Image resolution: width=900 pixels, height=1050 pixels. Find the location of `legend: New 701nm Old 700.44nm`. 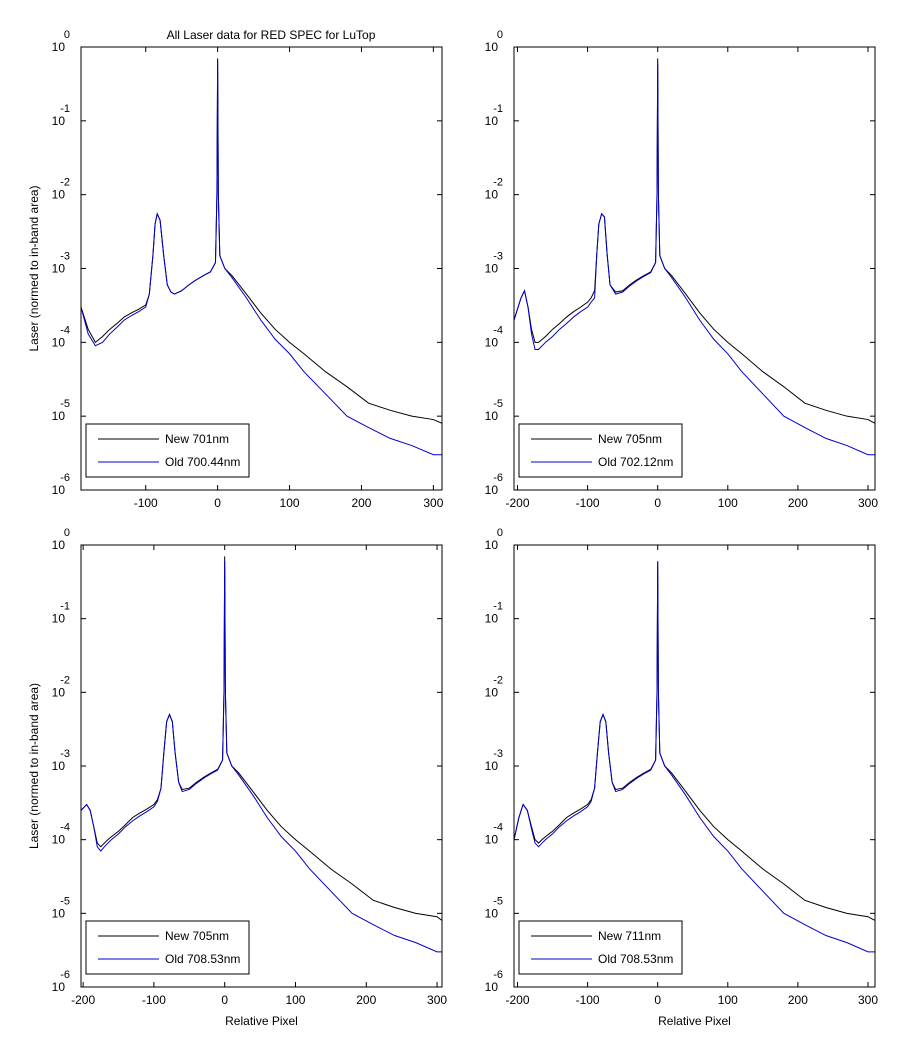

legend: New 701nm Old 700.44nm is located at coordinates (167, 450).